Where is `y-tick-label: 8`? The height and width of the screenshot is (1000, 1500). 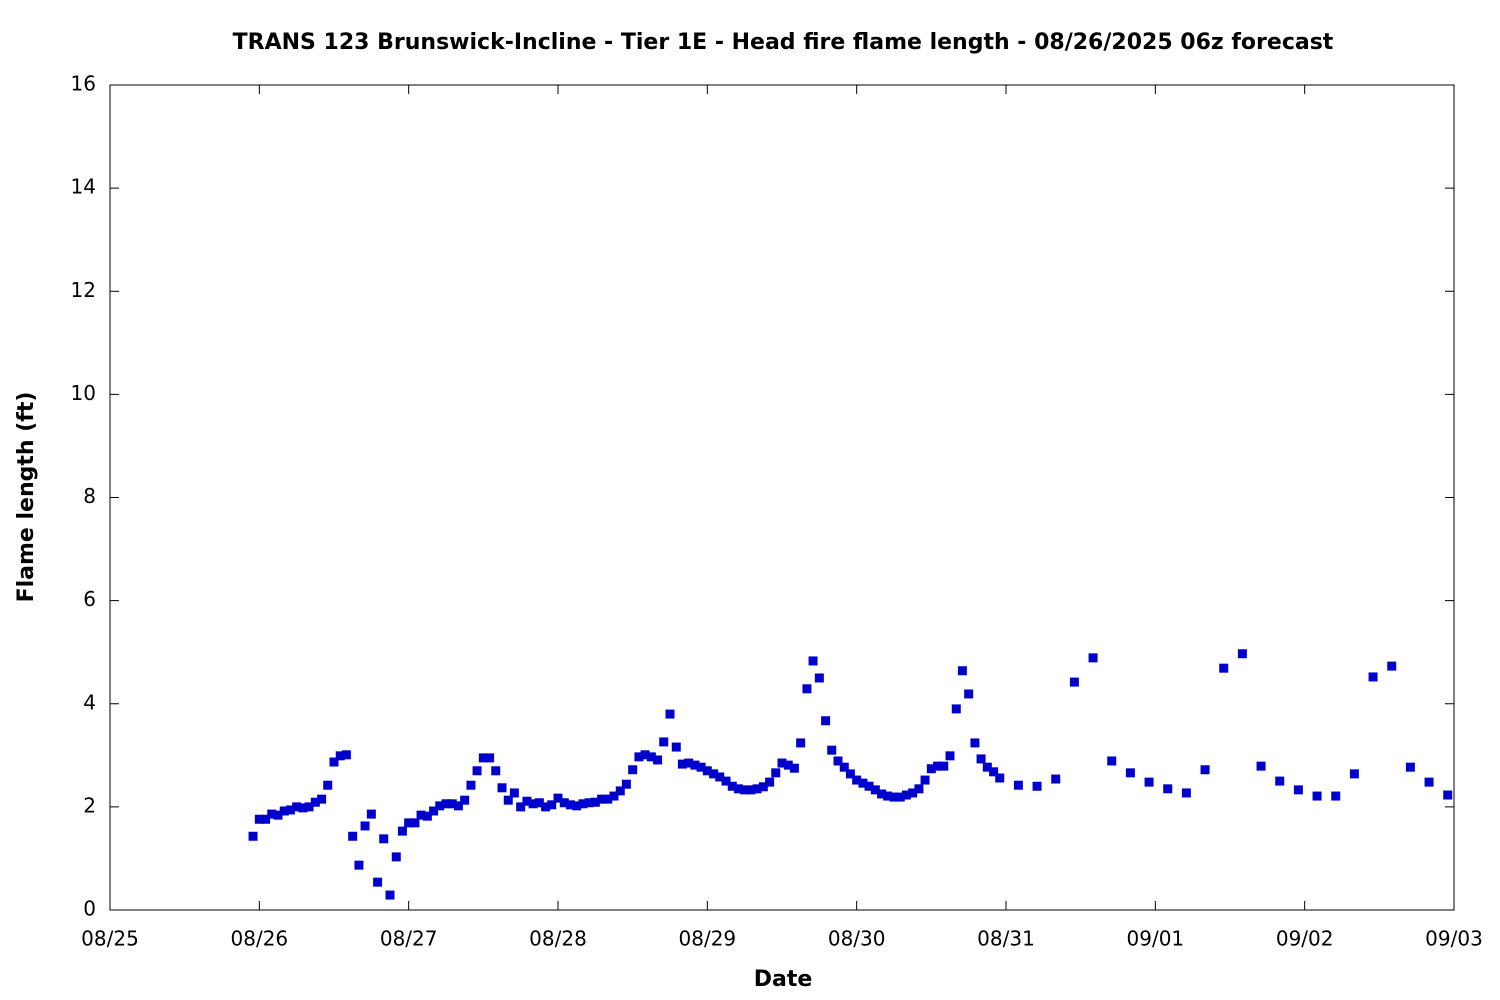 y-tick-label: 8 is located at coordinates (89, 496).